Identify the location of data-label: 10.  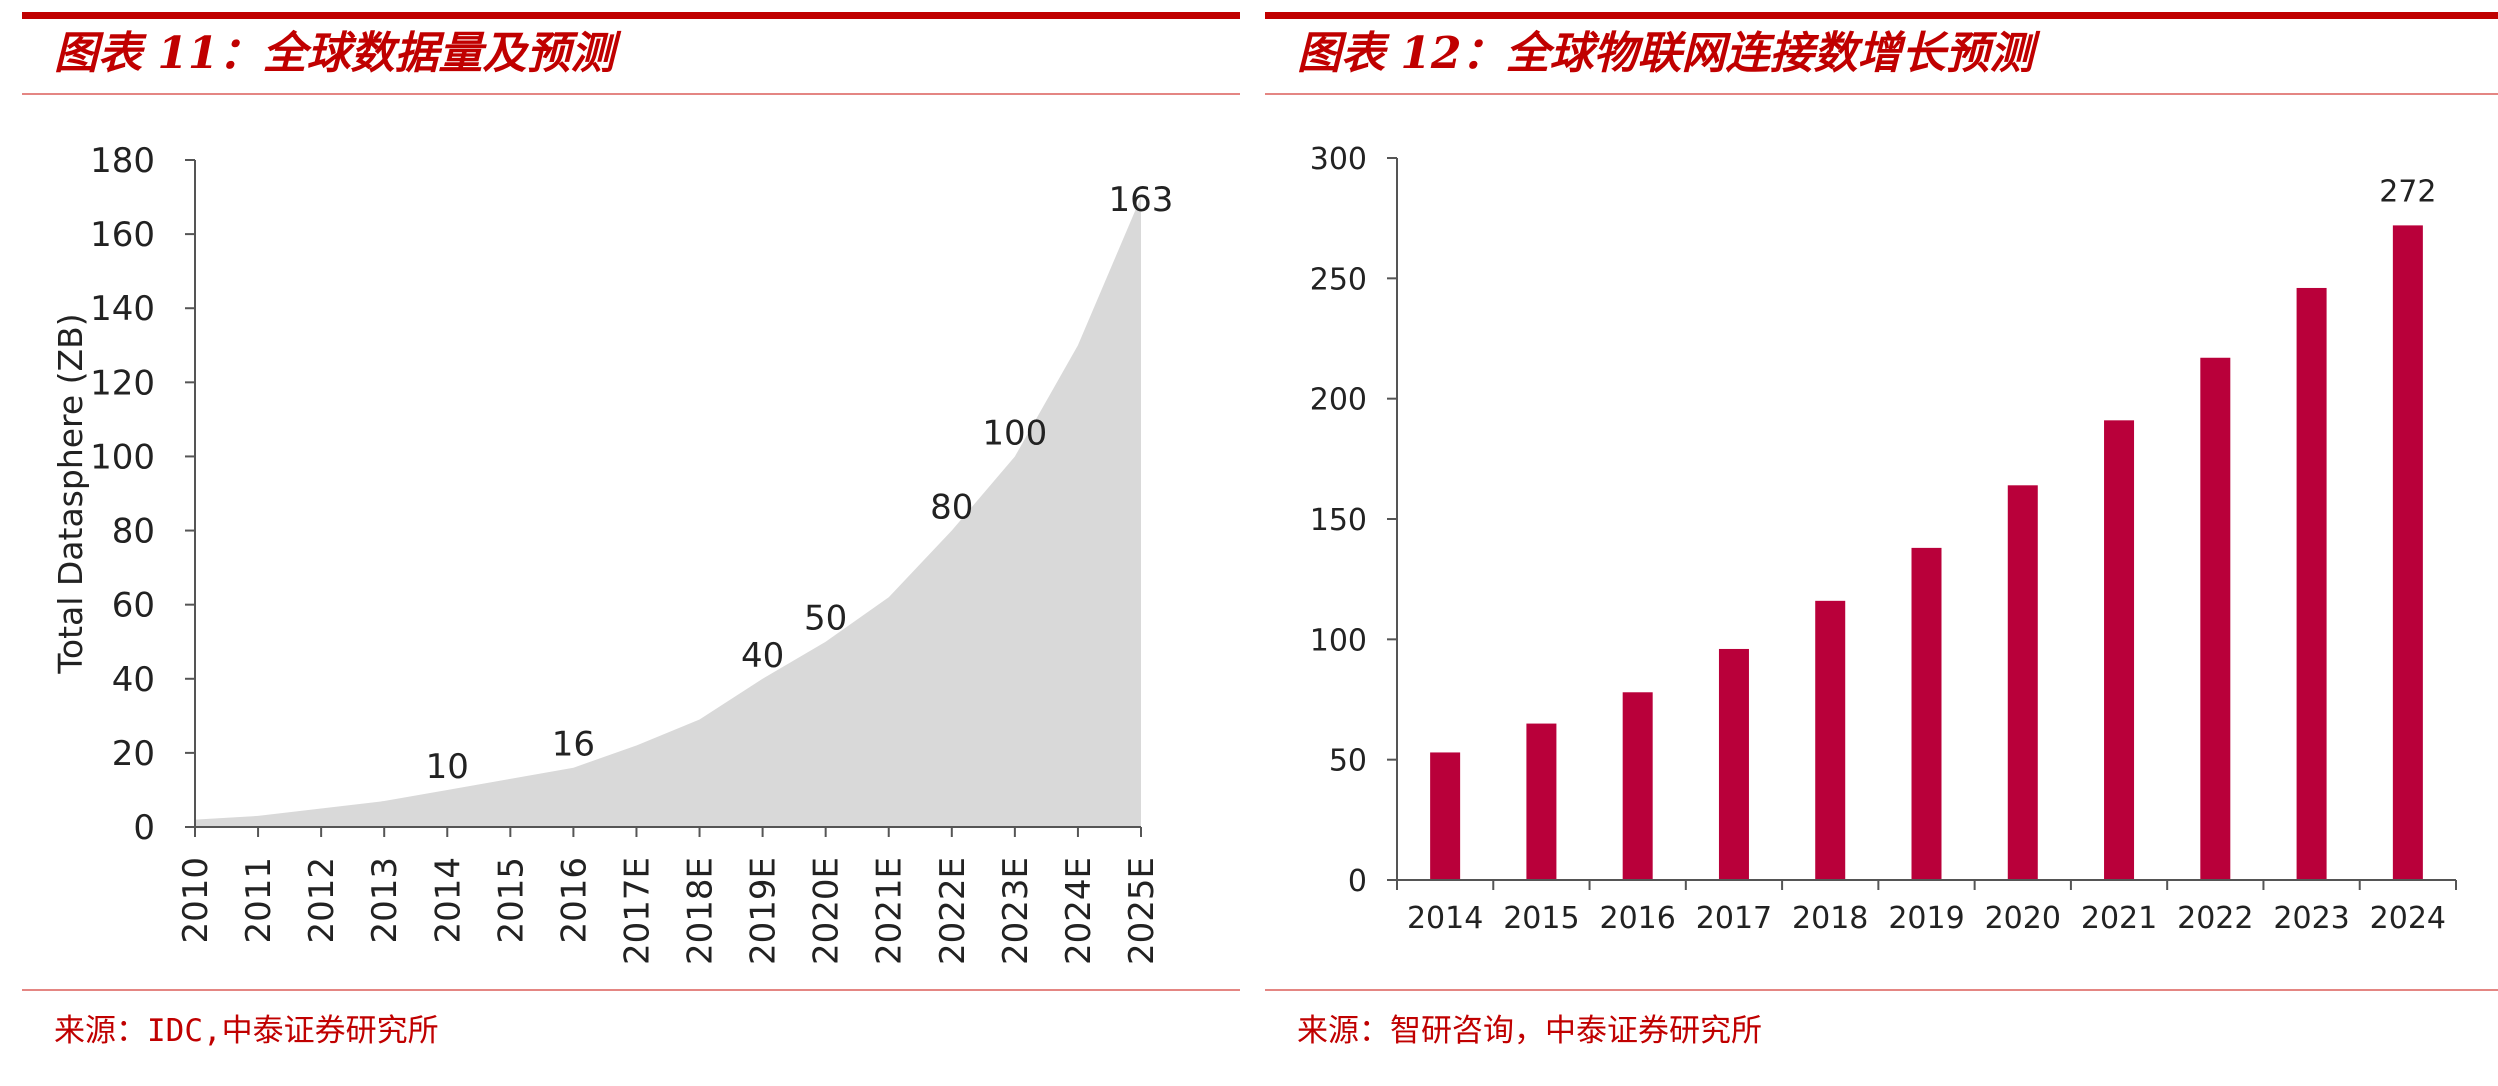
(447, 767).